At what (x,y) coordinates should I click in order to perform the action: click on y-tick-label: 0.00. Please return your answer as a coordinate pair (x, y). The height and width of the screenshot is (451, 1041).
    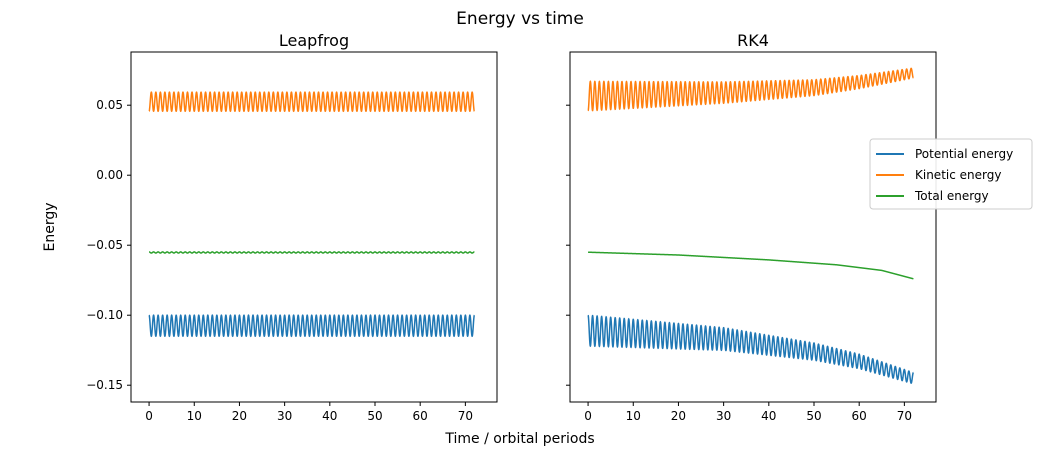
    Looking at the image, I should click on (109, 175).